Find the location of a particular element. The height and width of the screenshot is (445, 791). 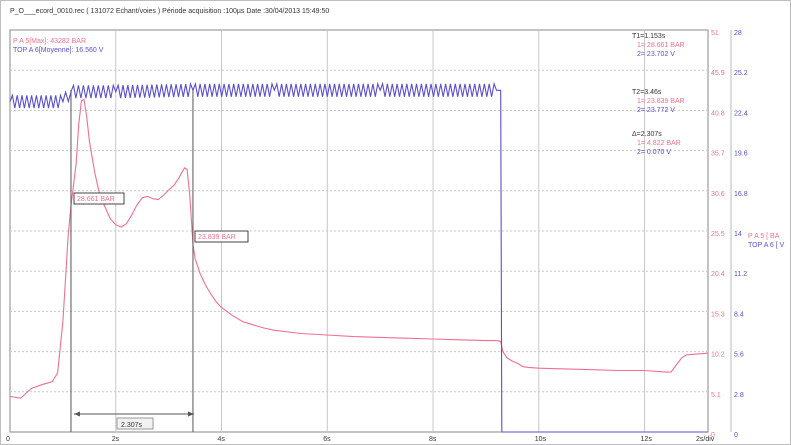

delta-measure: 2.307s is located at coordinates (134, 420).